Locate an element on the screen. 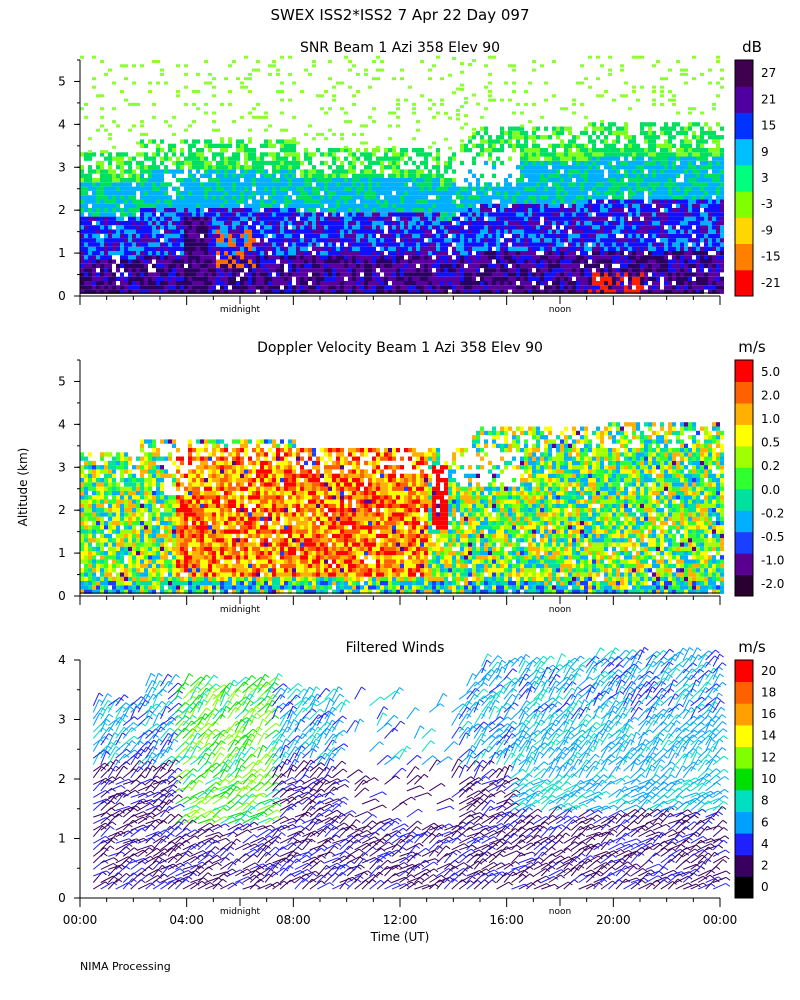 This screenshot has width=800, height=1000. doppler-field is located at coordinates (402, 508).